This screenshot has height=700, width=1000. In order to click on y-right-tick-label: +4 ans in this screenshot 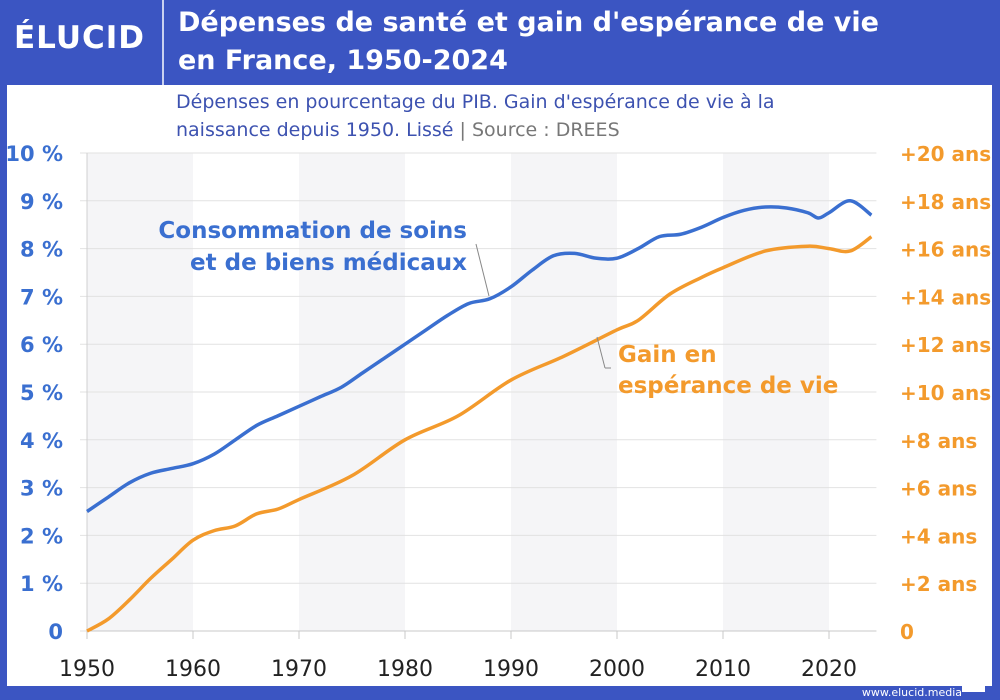, I will do `click(938, 536)`.